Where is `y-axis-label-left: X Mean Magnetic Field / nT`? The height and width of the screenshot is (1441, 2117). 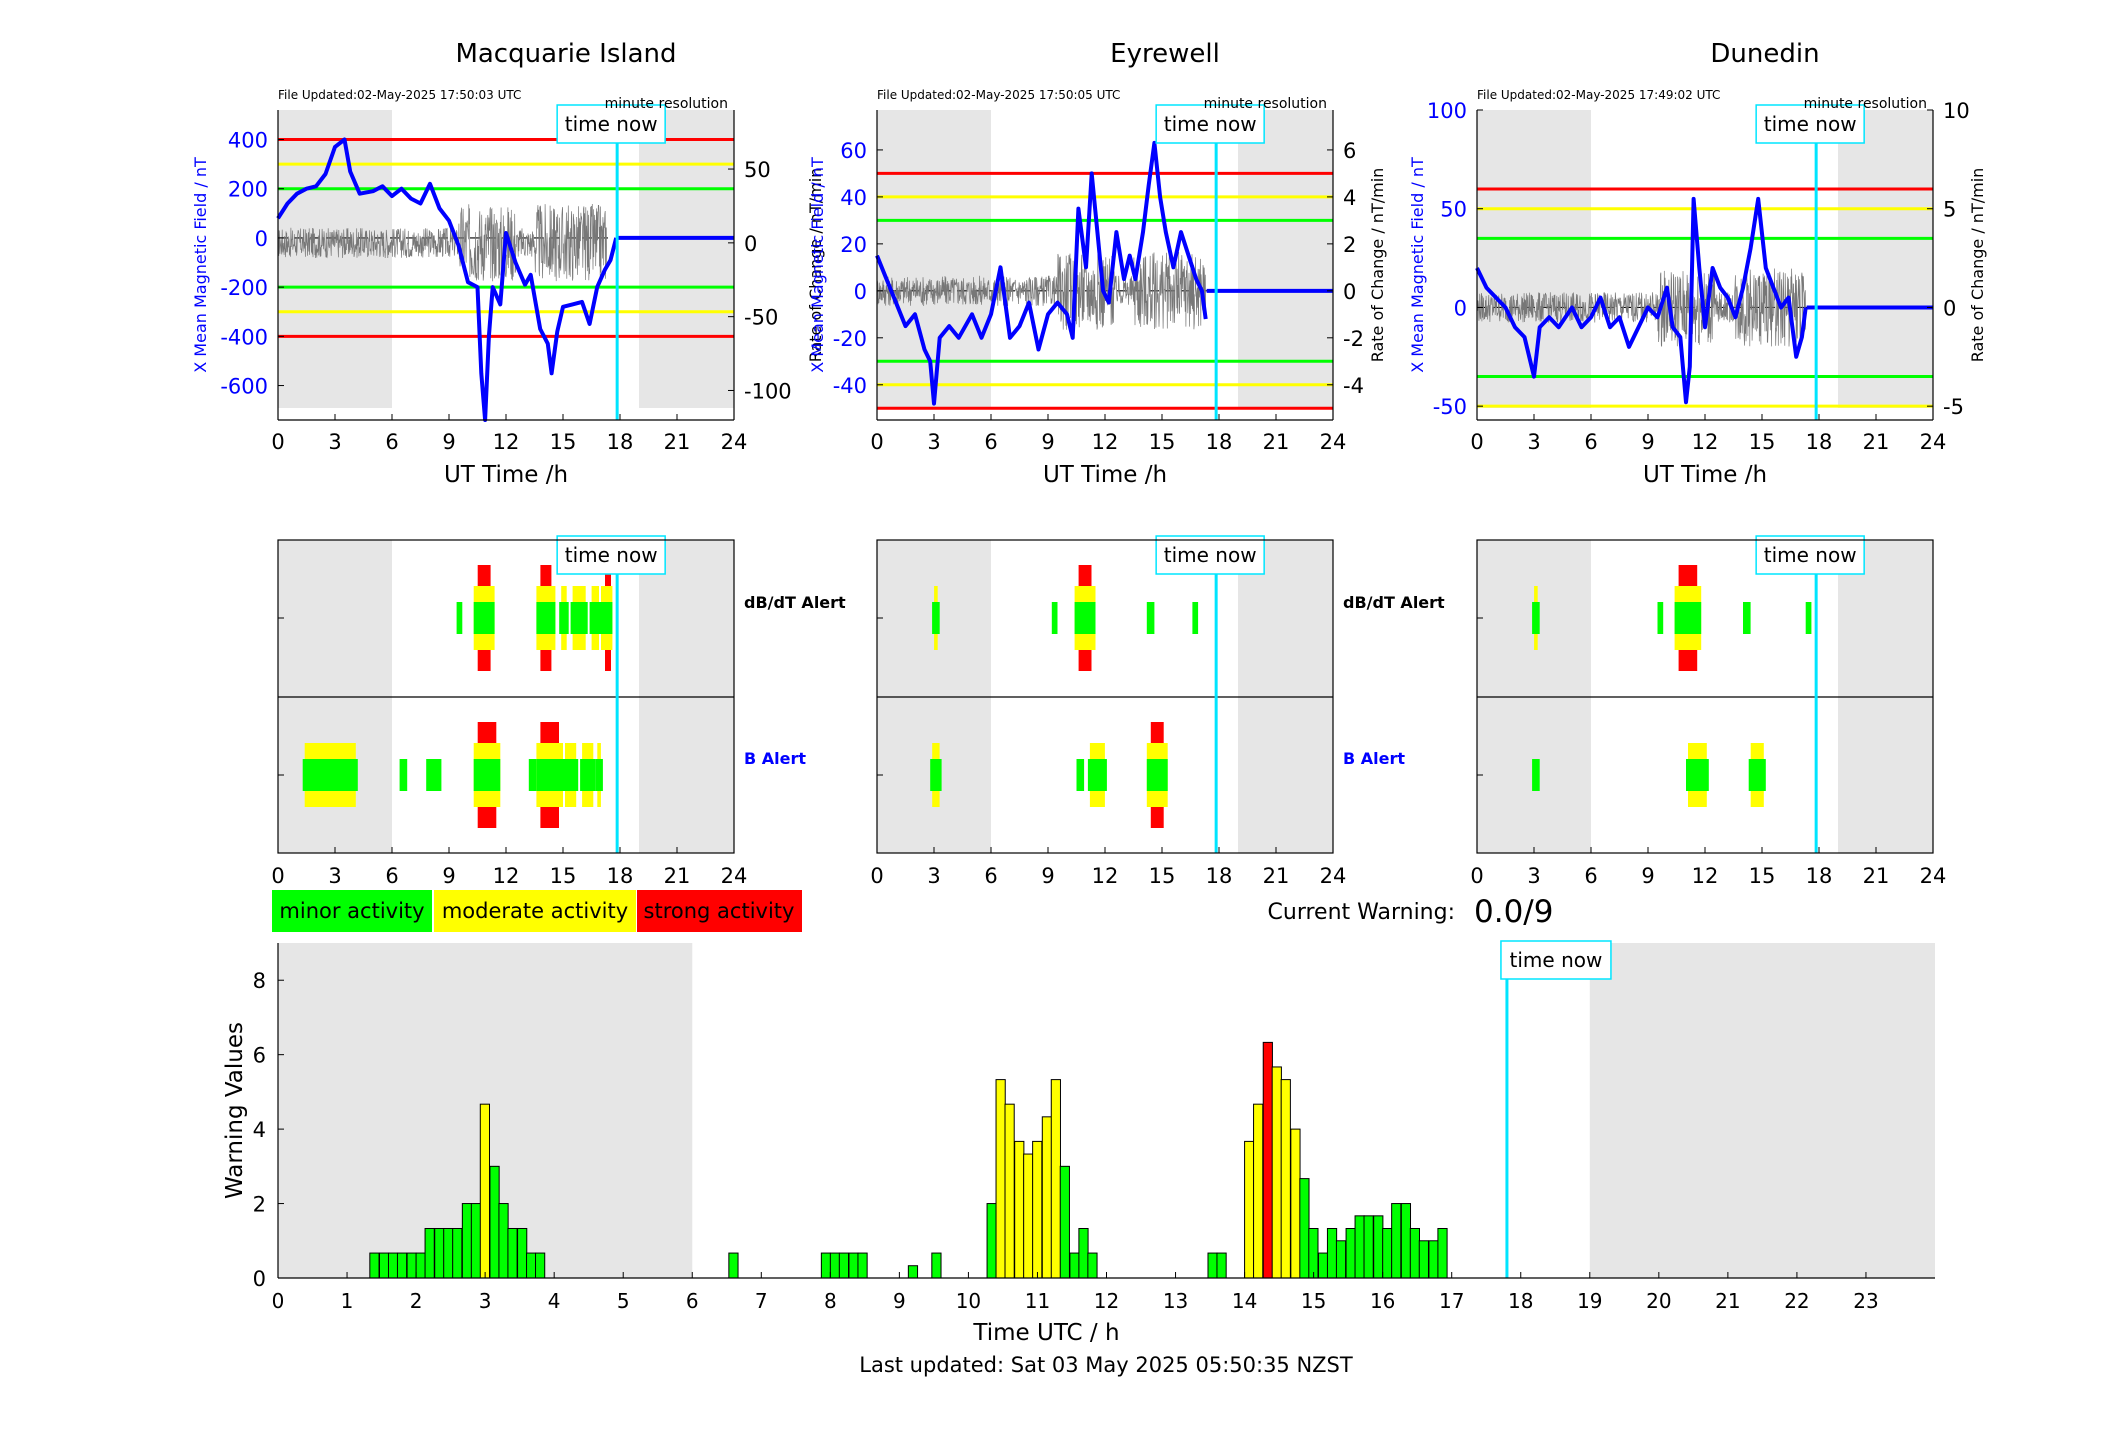
y-axis-label-left: X Mean Magnetic Field / nT is located at coordinates (817, 265).